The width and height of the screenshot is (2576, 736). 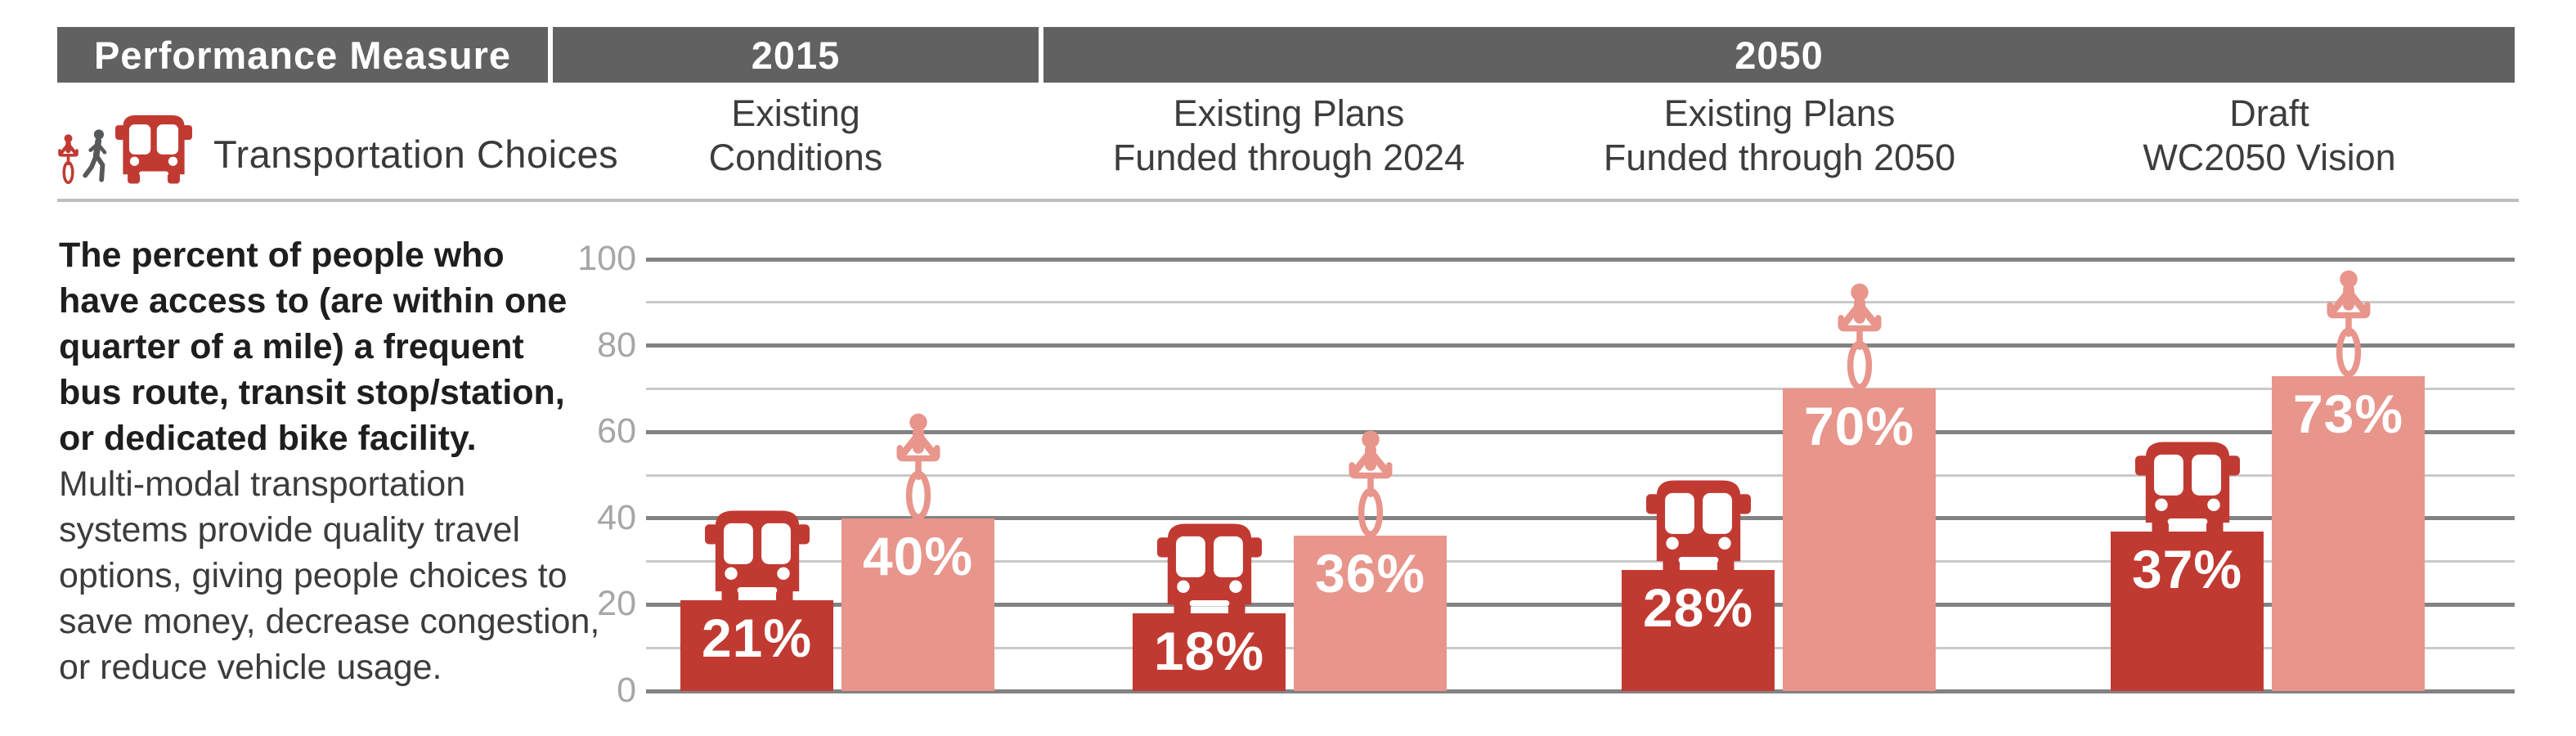 I want to click on y-axis-label: 100, so click(x=606, y=258).